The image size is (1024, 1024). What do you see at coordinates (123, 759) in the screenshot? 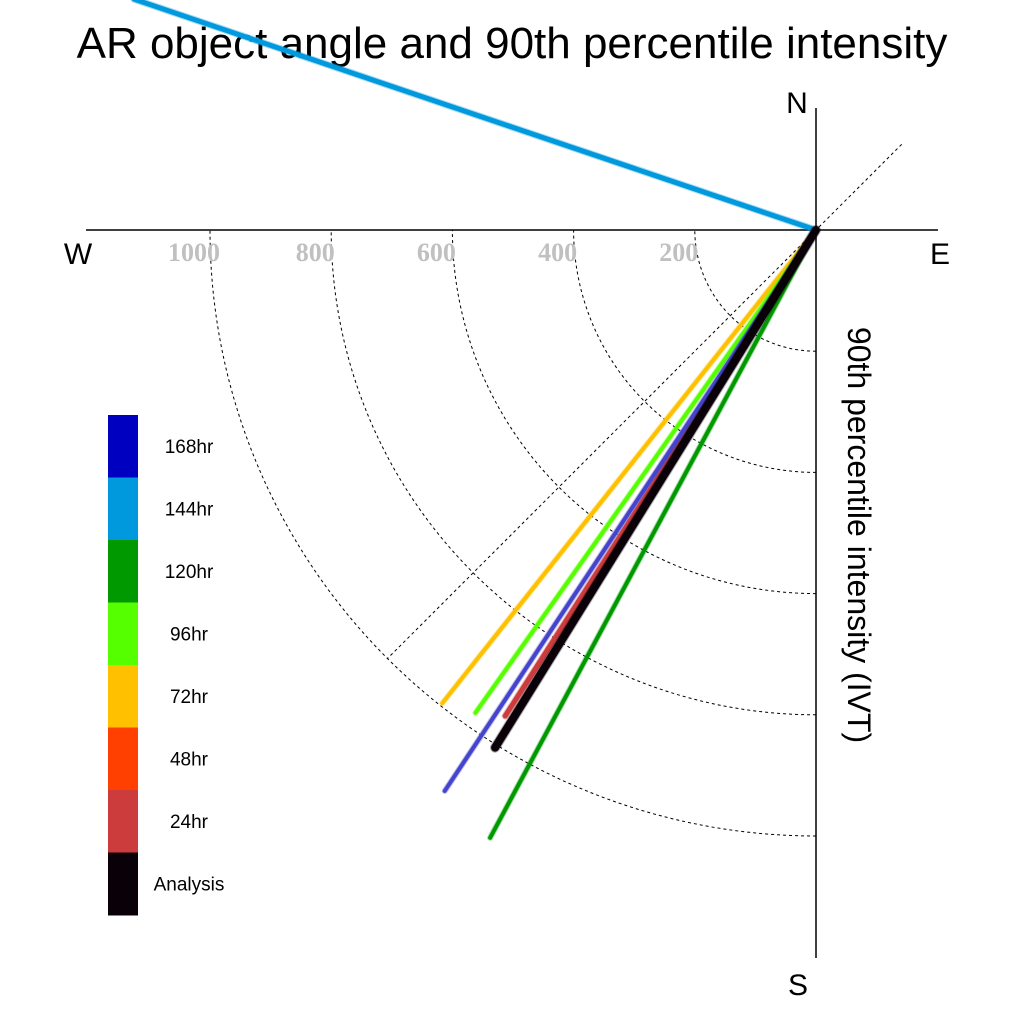
I see `legend-swatch-48hr` at bounding box center [123, 759].